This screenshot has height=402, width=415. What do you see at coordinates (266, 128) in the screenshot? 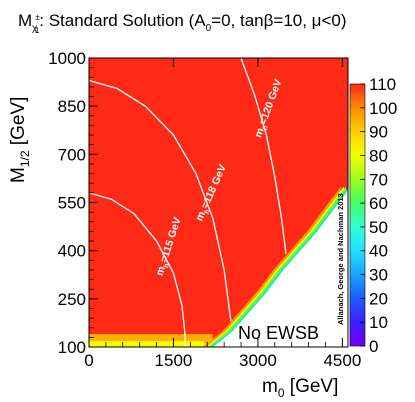
I see `contour-label-3-sub: h` at bounding box center [266, 128].